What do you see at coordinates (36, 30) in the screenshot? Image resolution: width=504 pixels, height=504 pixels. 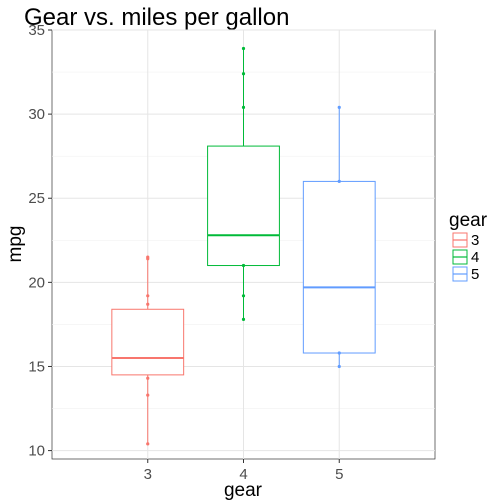 I see `y-tick-label: 35` at bounding box center [36, 30].